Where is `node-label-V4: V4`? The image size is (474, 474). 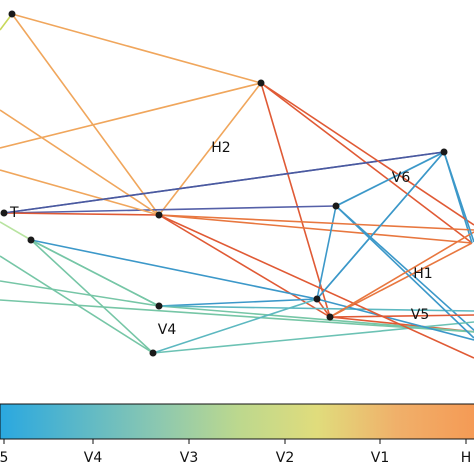
node-label-V4: V4 is located at coordinates (167, 330).